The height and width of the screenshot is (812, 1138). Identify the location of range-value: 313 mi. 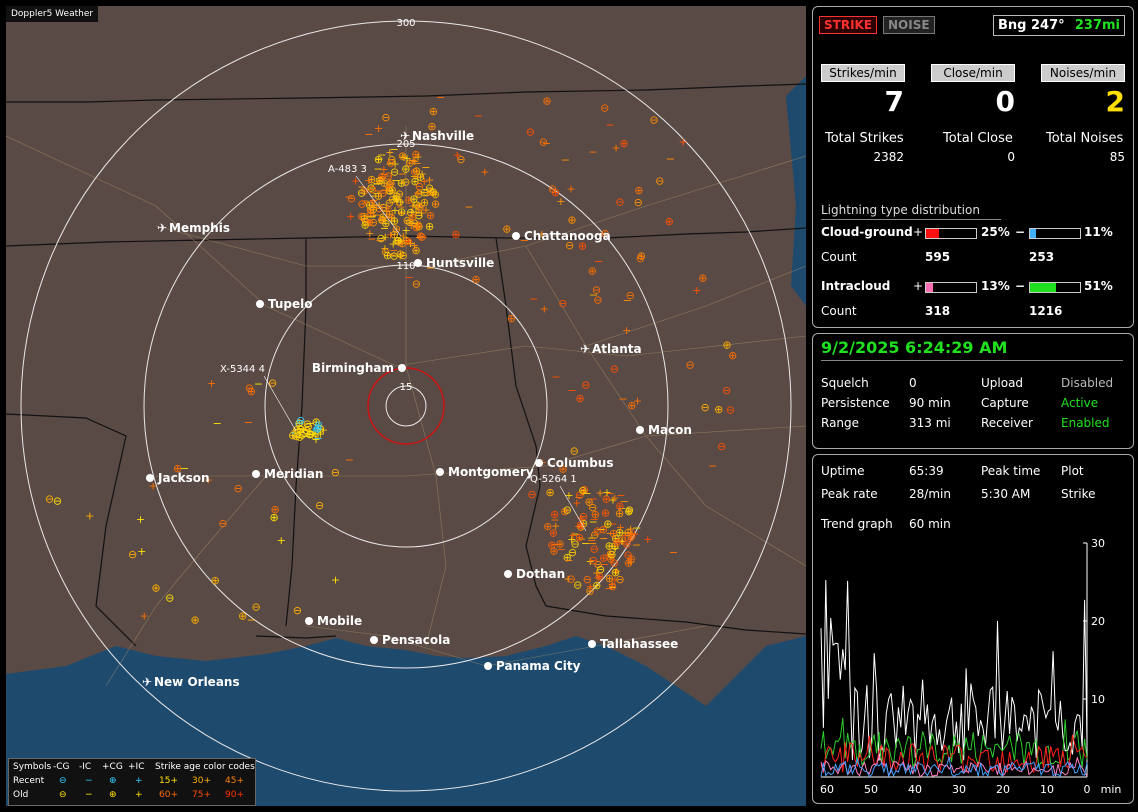
(930, 423).